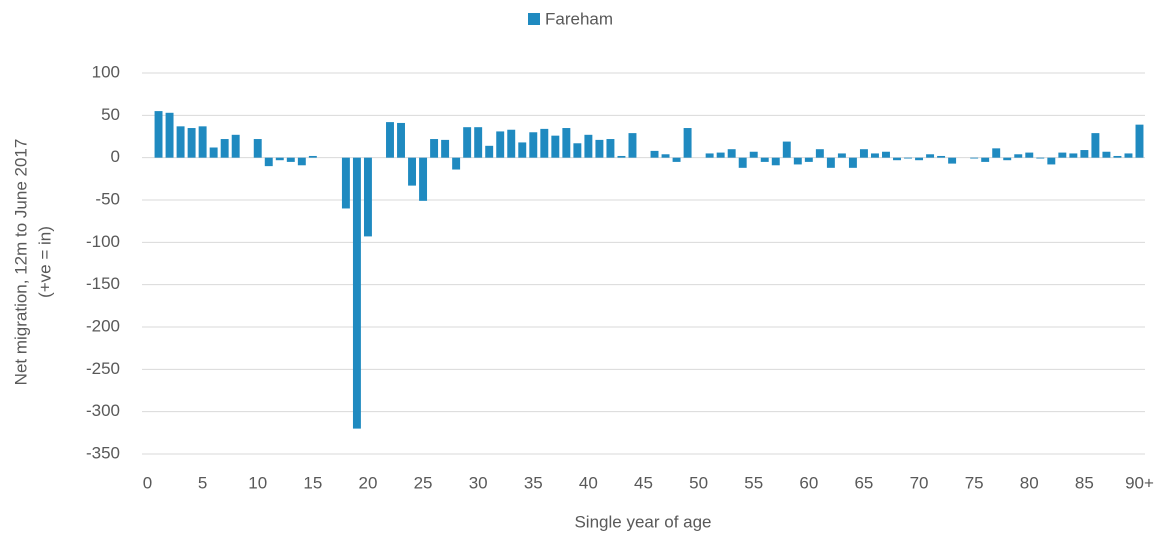 The height and width of the screenshot is (538, 1162). Describe the element at coordinates (103, 325) in the screenshot. I see `y-tick-label: -200` at that location.